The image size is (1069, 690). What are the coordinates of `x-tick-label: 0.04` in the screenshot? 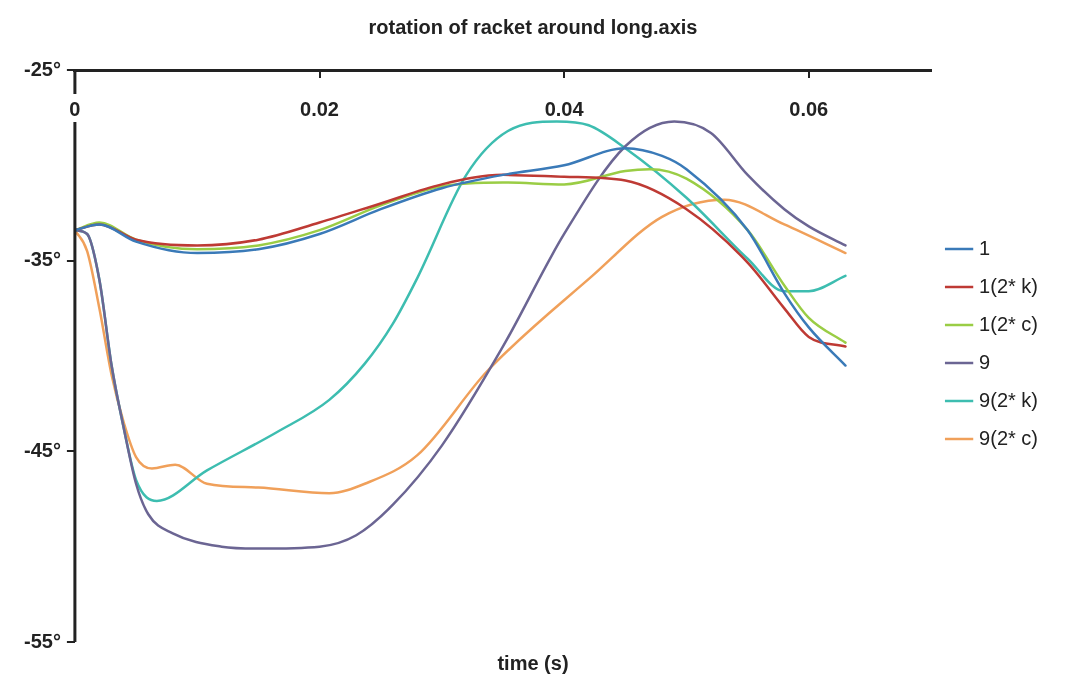 It's located at (564, 108).